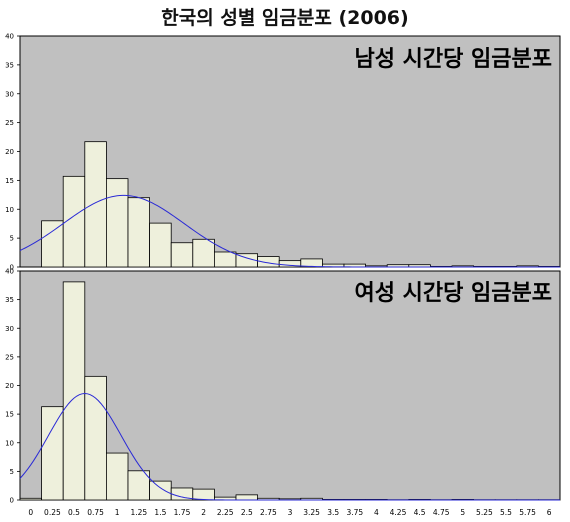 The image size is (570, 522). I want to click on x-tick-label: 4.25, so click(398, 512).